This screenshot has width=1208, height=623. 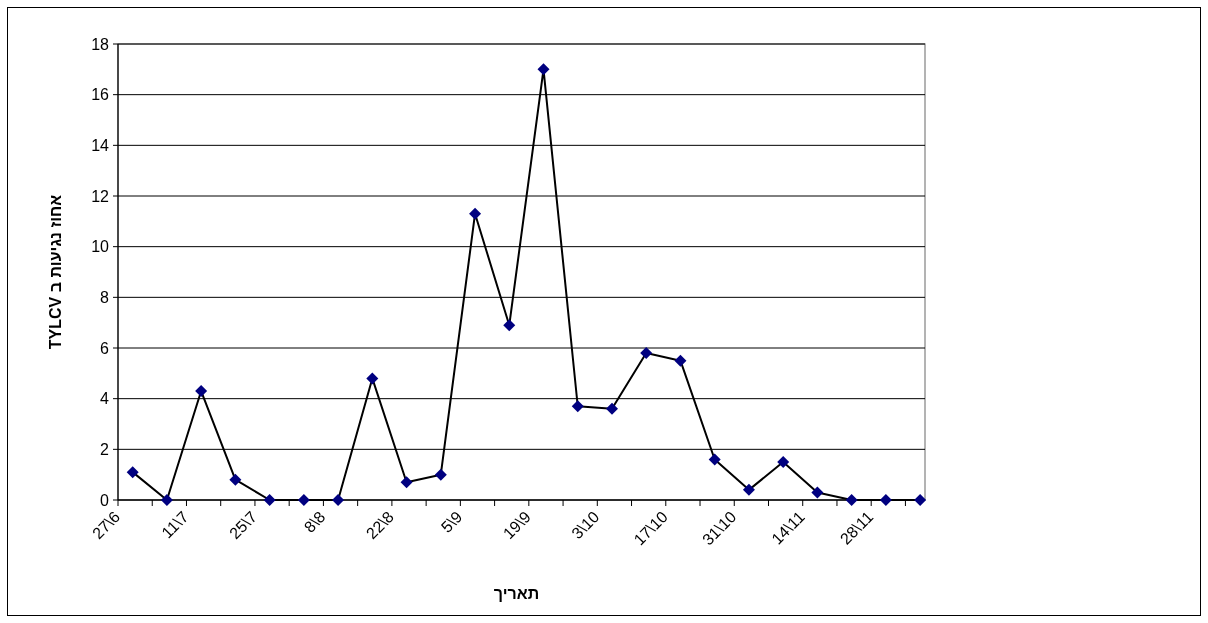 What do you see at coordinates (105, 348) in the screenshot?
I see `y-tick-label: 6` at bounding box center [105, 348].